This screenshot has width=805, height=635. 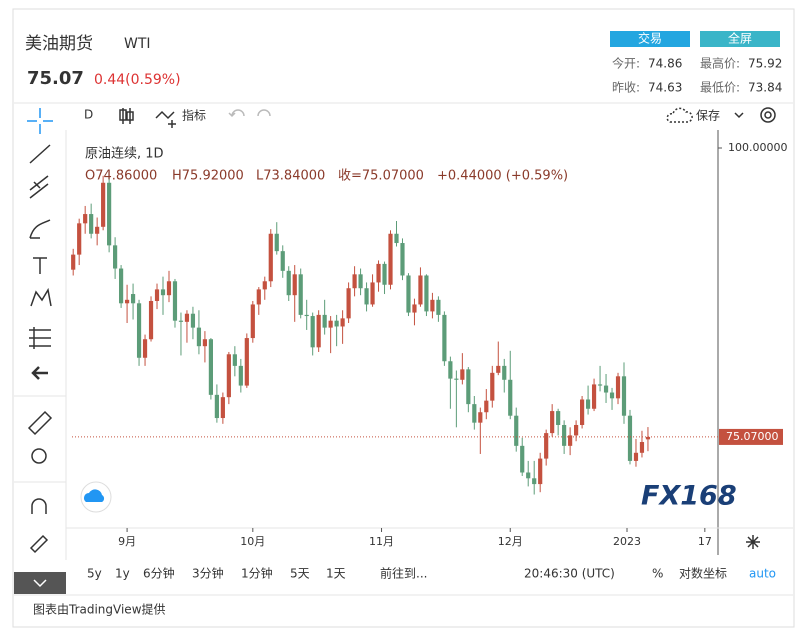 I want to click on log-scale: 对数坐标, so click(x=703, y=573).